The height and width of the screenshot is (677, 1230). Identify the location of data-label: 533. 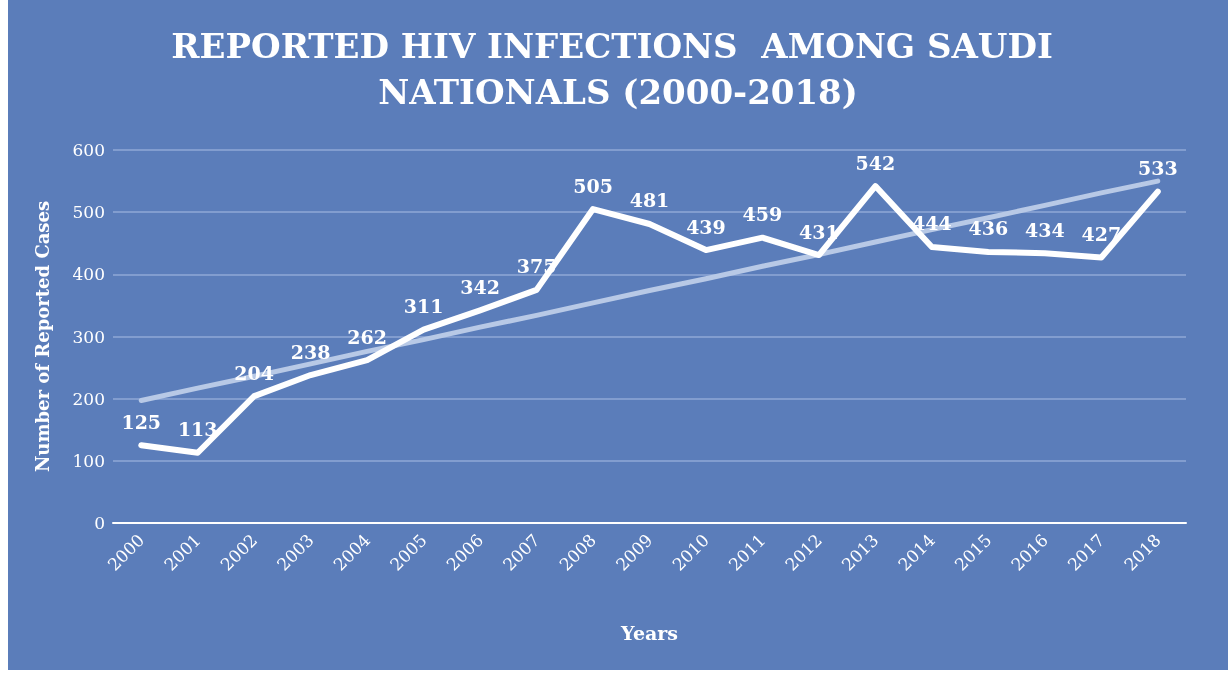
(1157, 168).